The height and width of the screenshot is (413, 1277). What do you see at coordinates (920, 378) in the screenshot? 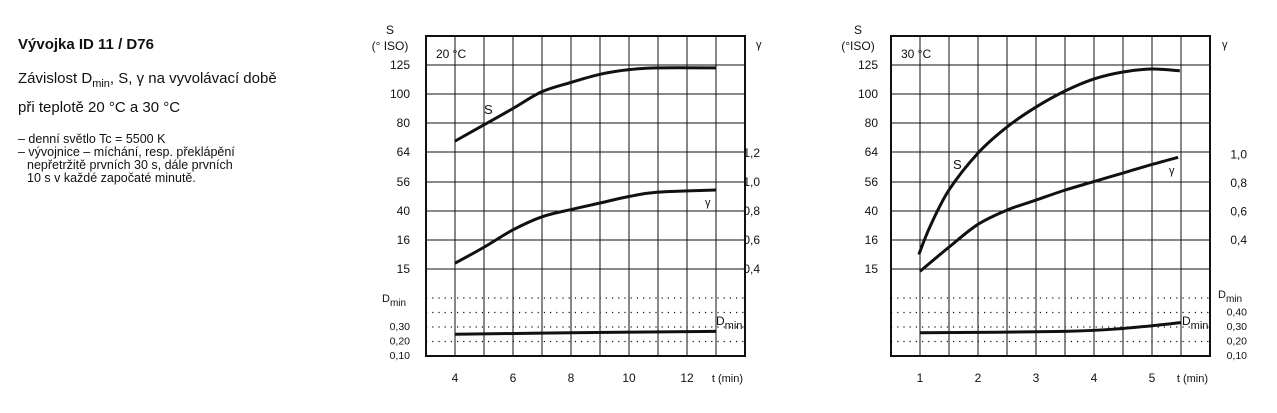
I see `x-tick-label: 1` at bounding box center [920, 378].